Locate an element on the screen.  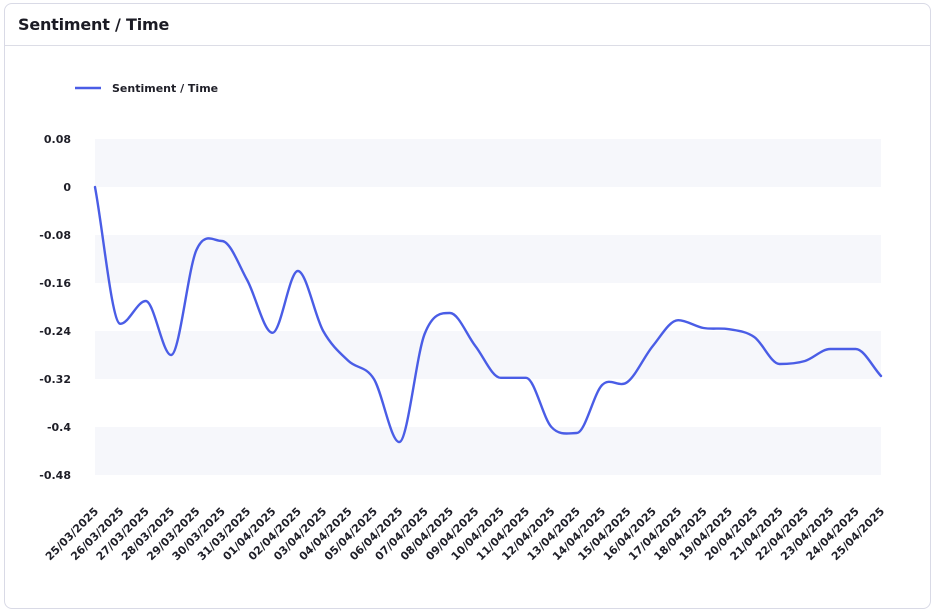
y-tick-label: 0.08 is located at coordinates (57, 139).